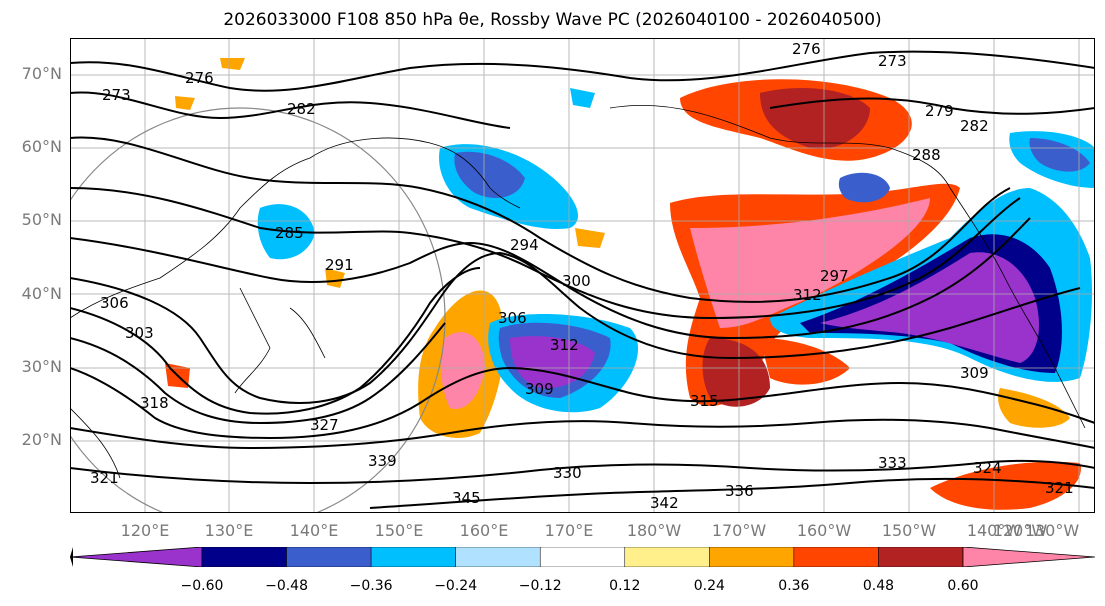  Describe the element at coordinates (704, 401) in the screenshot. I see `contour-label: 315` at that location.